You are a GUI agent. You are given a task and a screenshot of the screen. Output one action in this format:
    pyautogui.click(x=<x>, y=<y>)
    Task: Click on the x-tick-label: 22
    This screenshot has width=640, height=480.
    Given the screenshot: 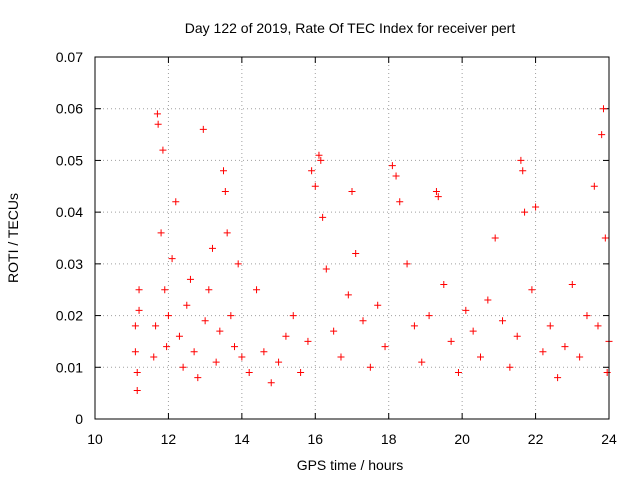 What is the action you would take?
    pyautogui.click(x=536, y=439)
    